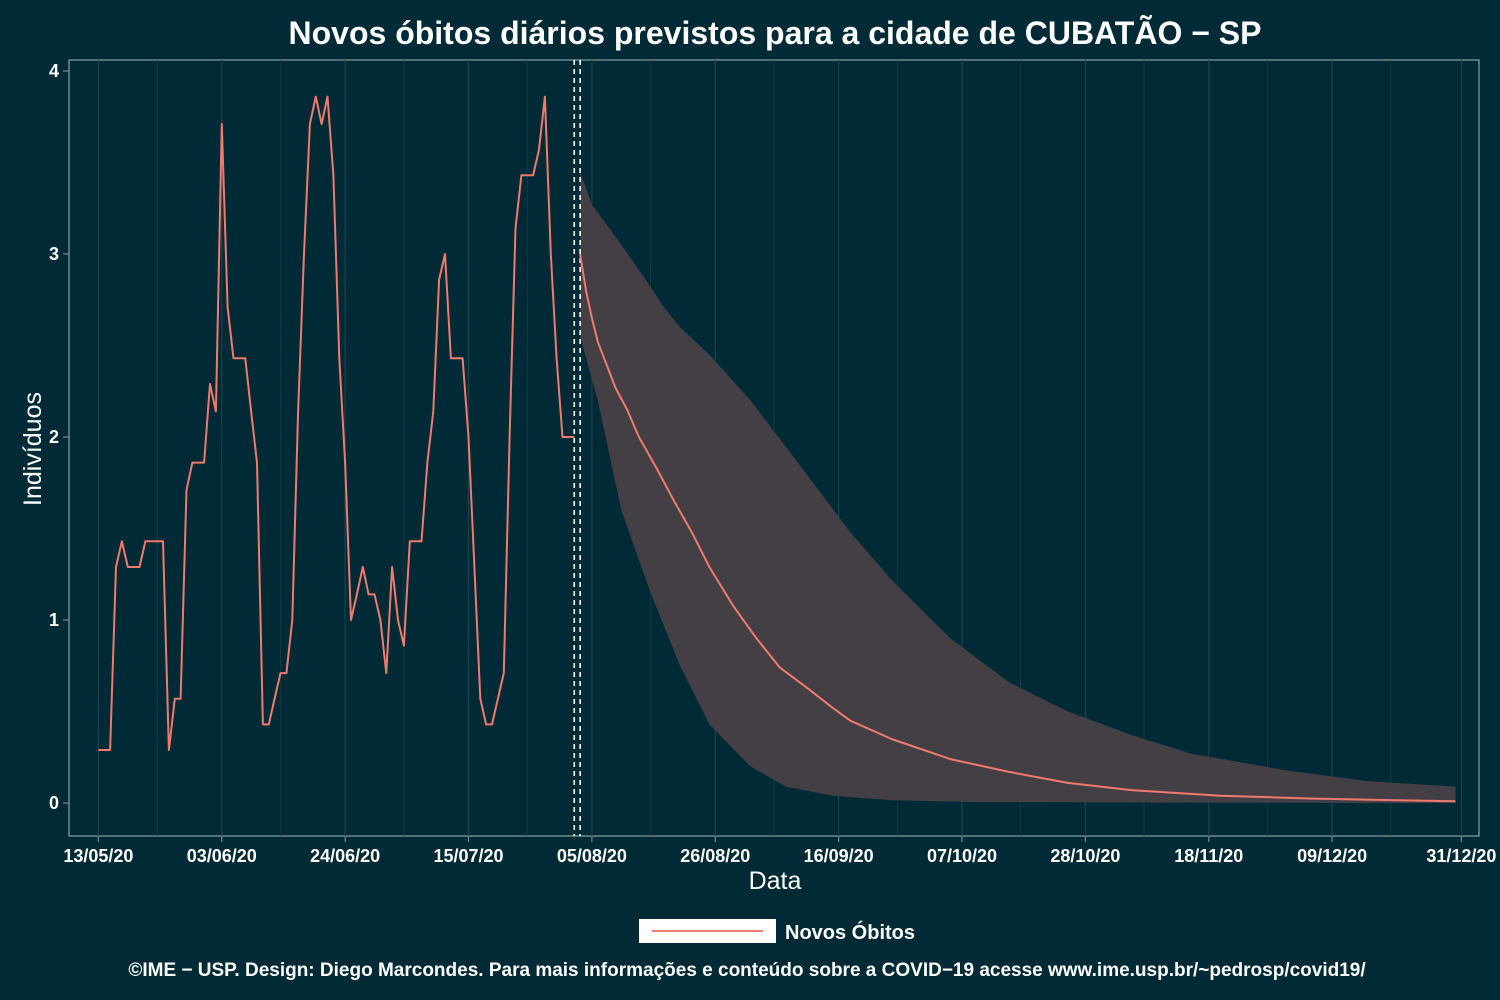 The width and height of the screenshot is (1500, 1000). What do you see at coordinates (577, 448) in the screenshot?
I see `forecast-start-lines` at bounding box center [577, 448].